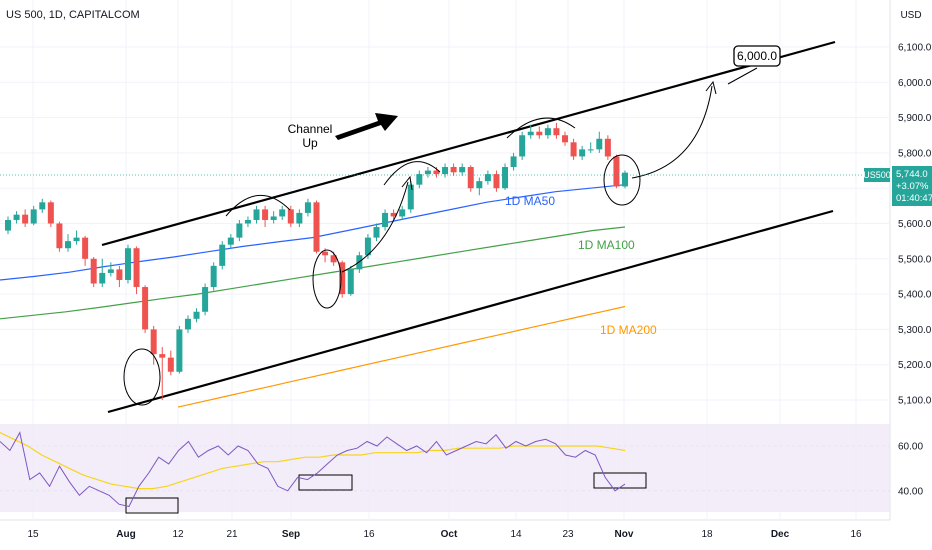  I want to click on time-tick-label: 12, so click(178, 534).